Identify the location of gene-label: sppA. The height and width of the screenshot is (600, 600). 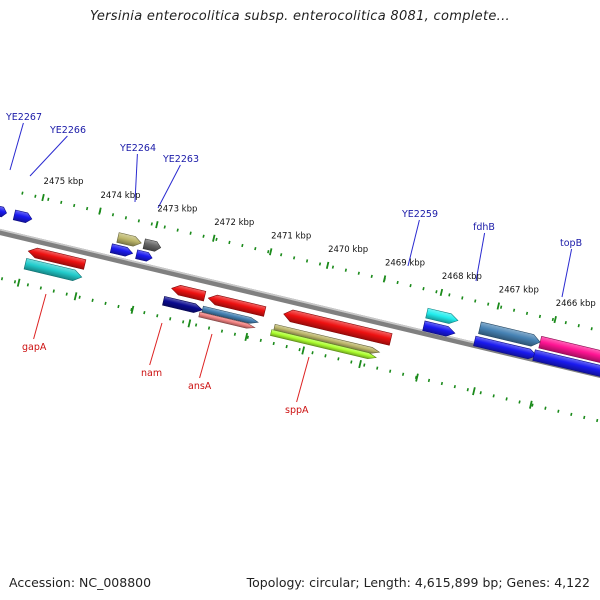
(297, 410).